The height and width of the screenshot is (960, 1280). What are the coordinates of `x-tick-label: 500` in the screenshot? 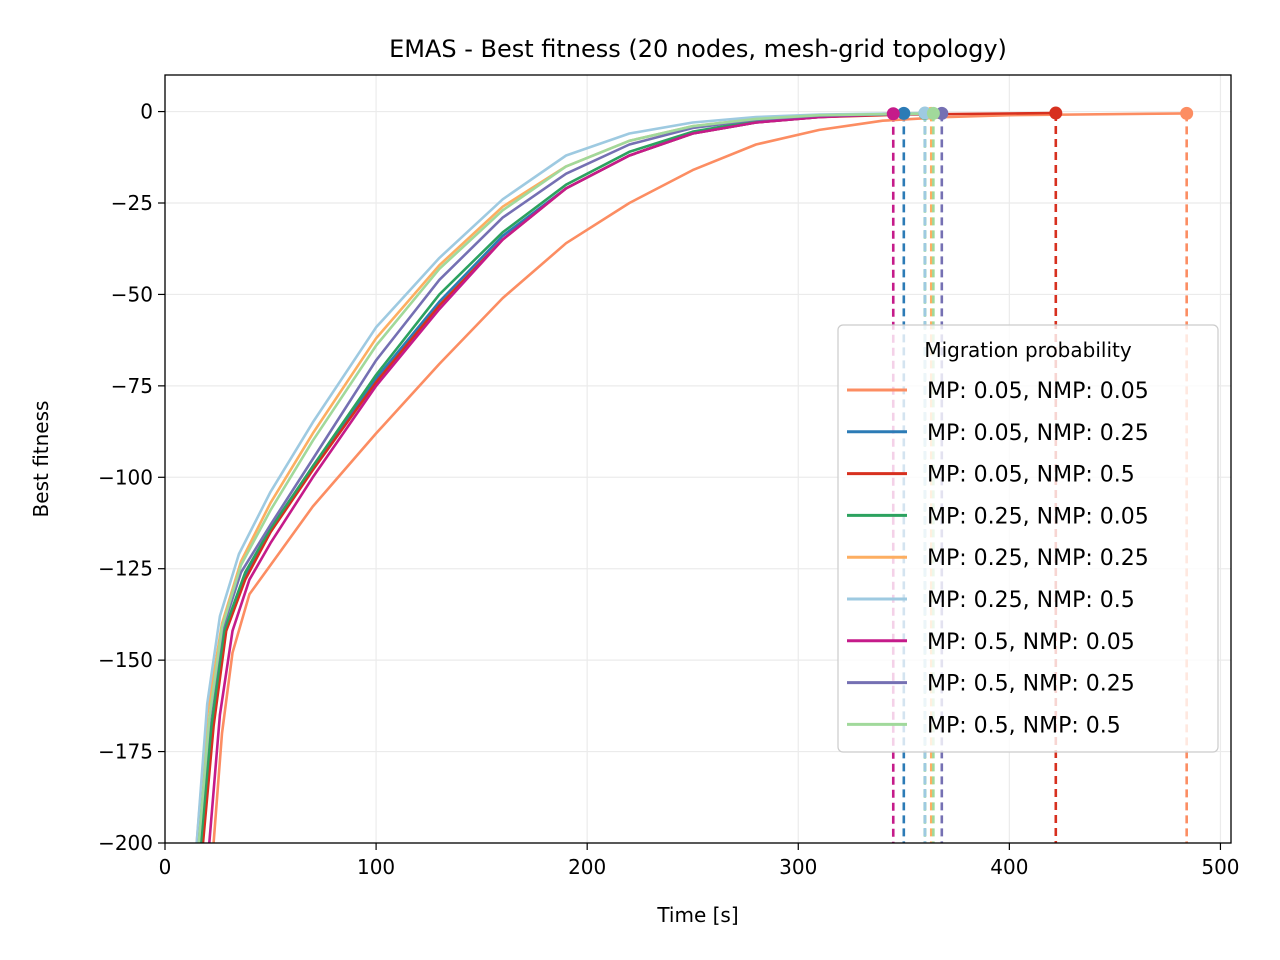 It's located at (1220, 867).